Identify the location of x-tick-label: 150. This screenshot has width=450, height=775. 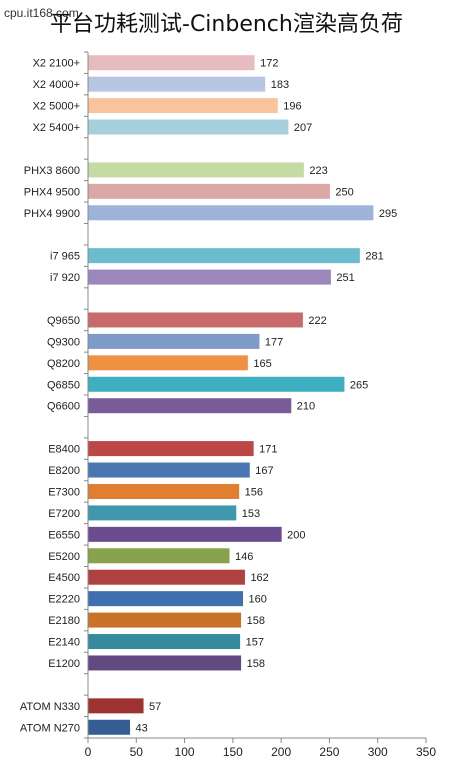
(233, 752).